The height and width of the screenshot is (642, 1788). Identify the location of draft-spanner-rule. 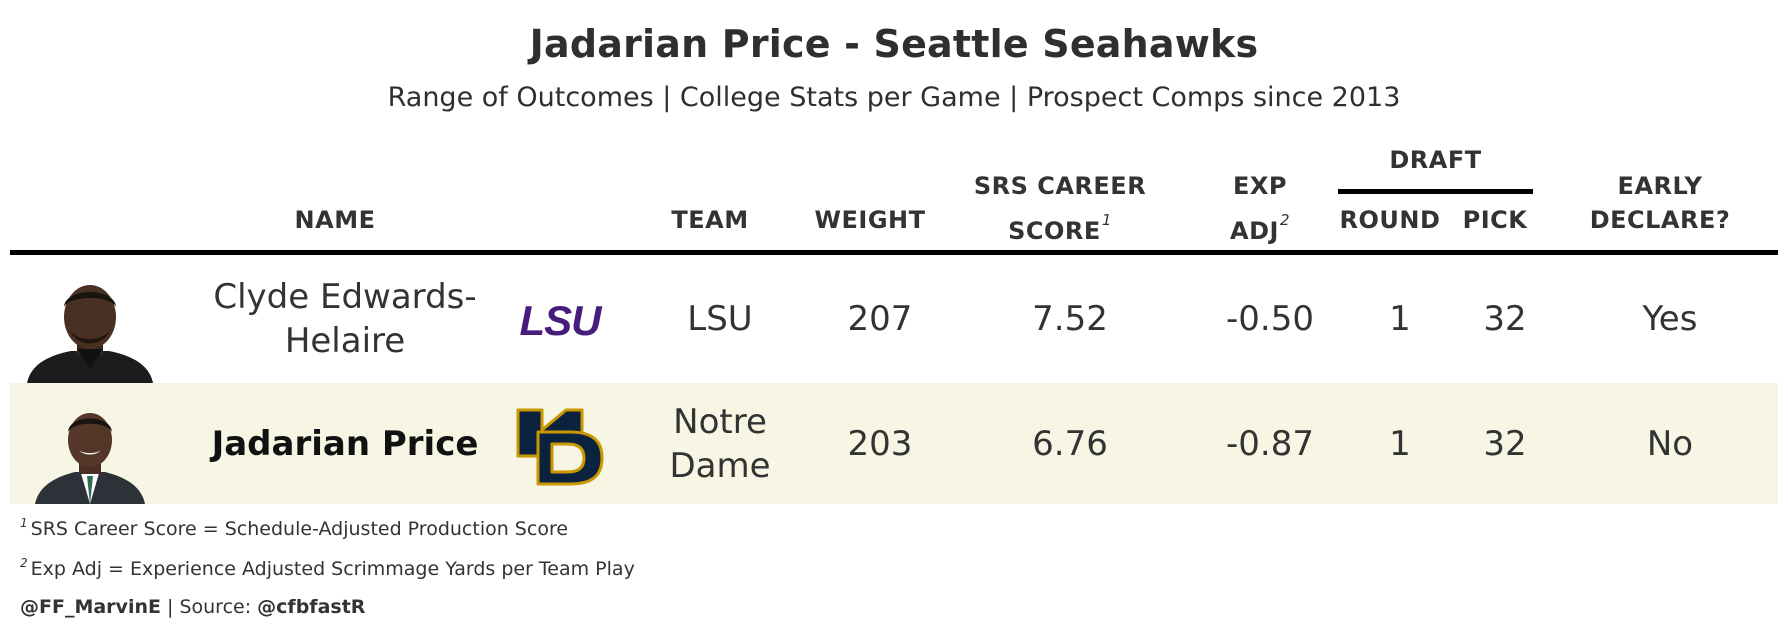
(1435, 191).